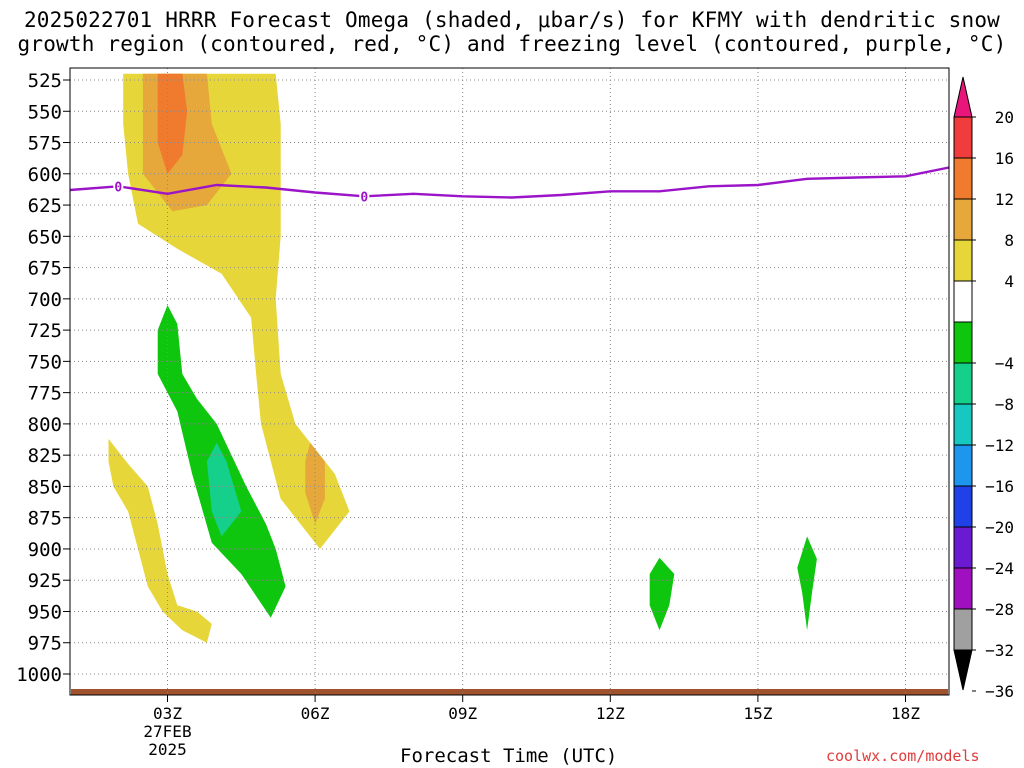 This screenshot has width=1024, height=768. Describe the element at coordinates (45, 237) in the screenshot. I see `y-tick-label-650: 650` at that location.